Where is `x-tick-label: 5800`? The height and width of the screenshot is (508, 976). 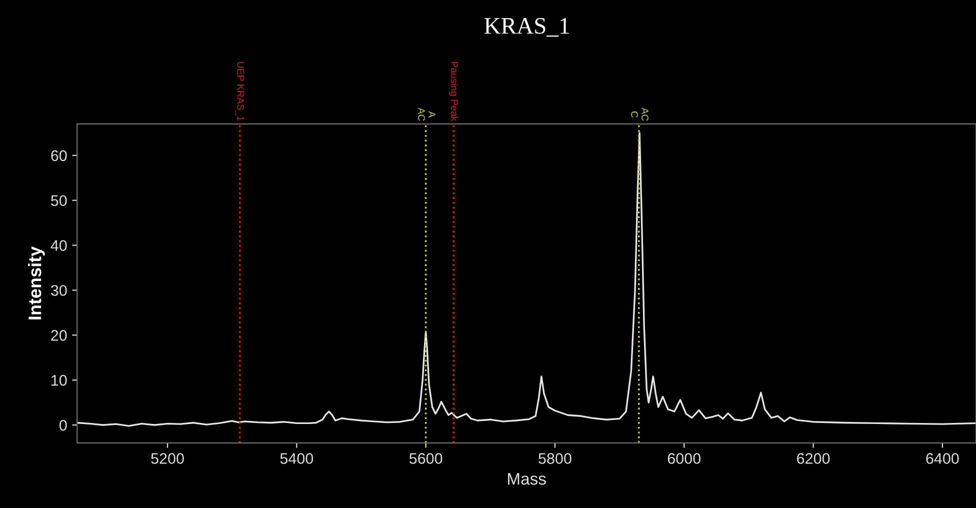 x-tick-label: 5800 is located at coordinates (555, 458).